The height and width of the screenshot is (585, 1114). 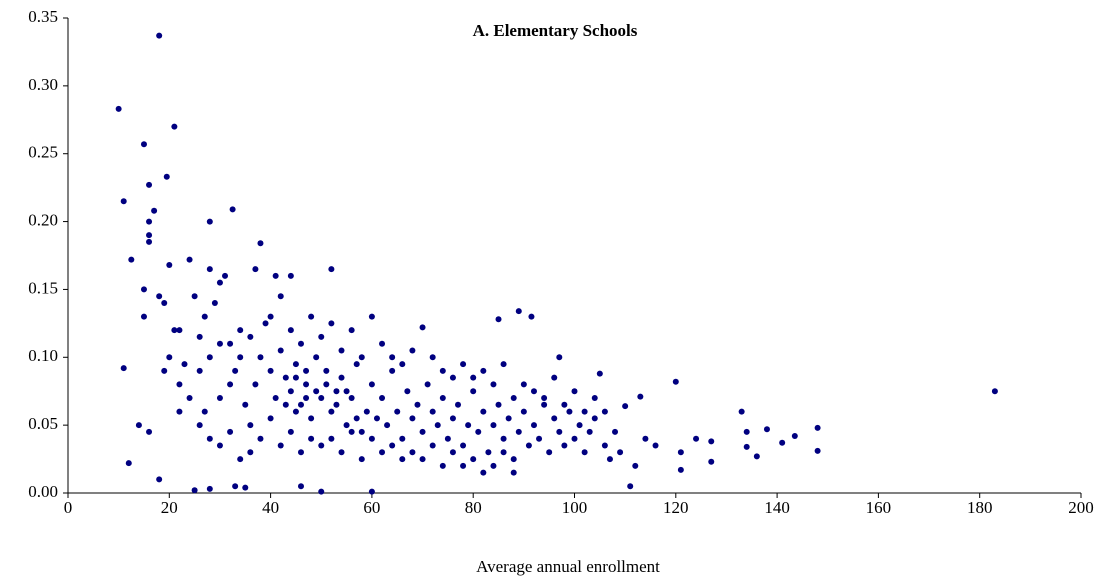 What do you see at coordinates (43, 219) in the screenshot?
I see `y-tick-label: 0.20` at bounding box center [43, 219].